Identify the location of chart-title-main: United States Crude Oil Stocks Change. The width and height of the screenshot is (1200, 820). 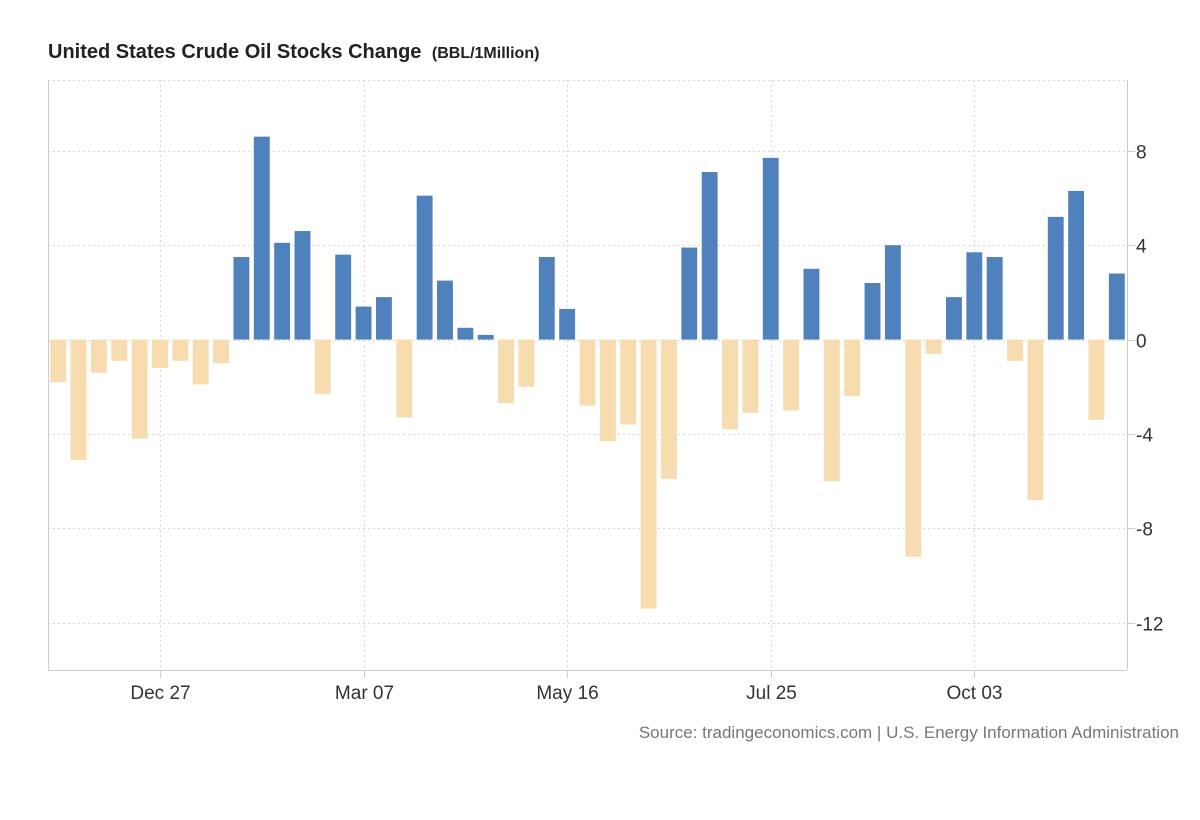
(234, 52).